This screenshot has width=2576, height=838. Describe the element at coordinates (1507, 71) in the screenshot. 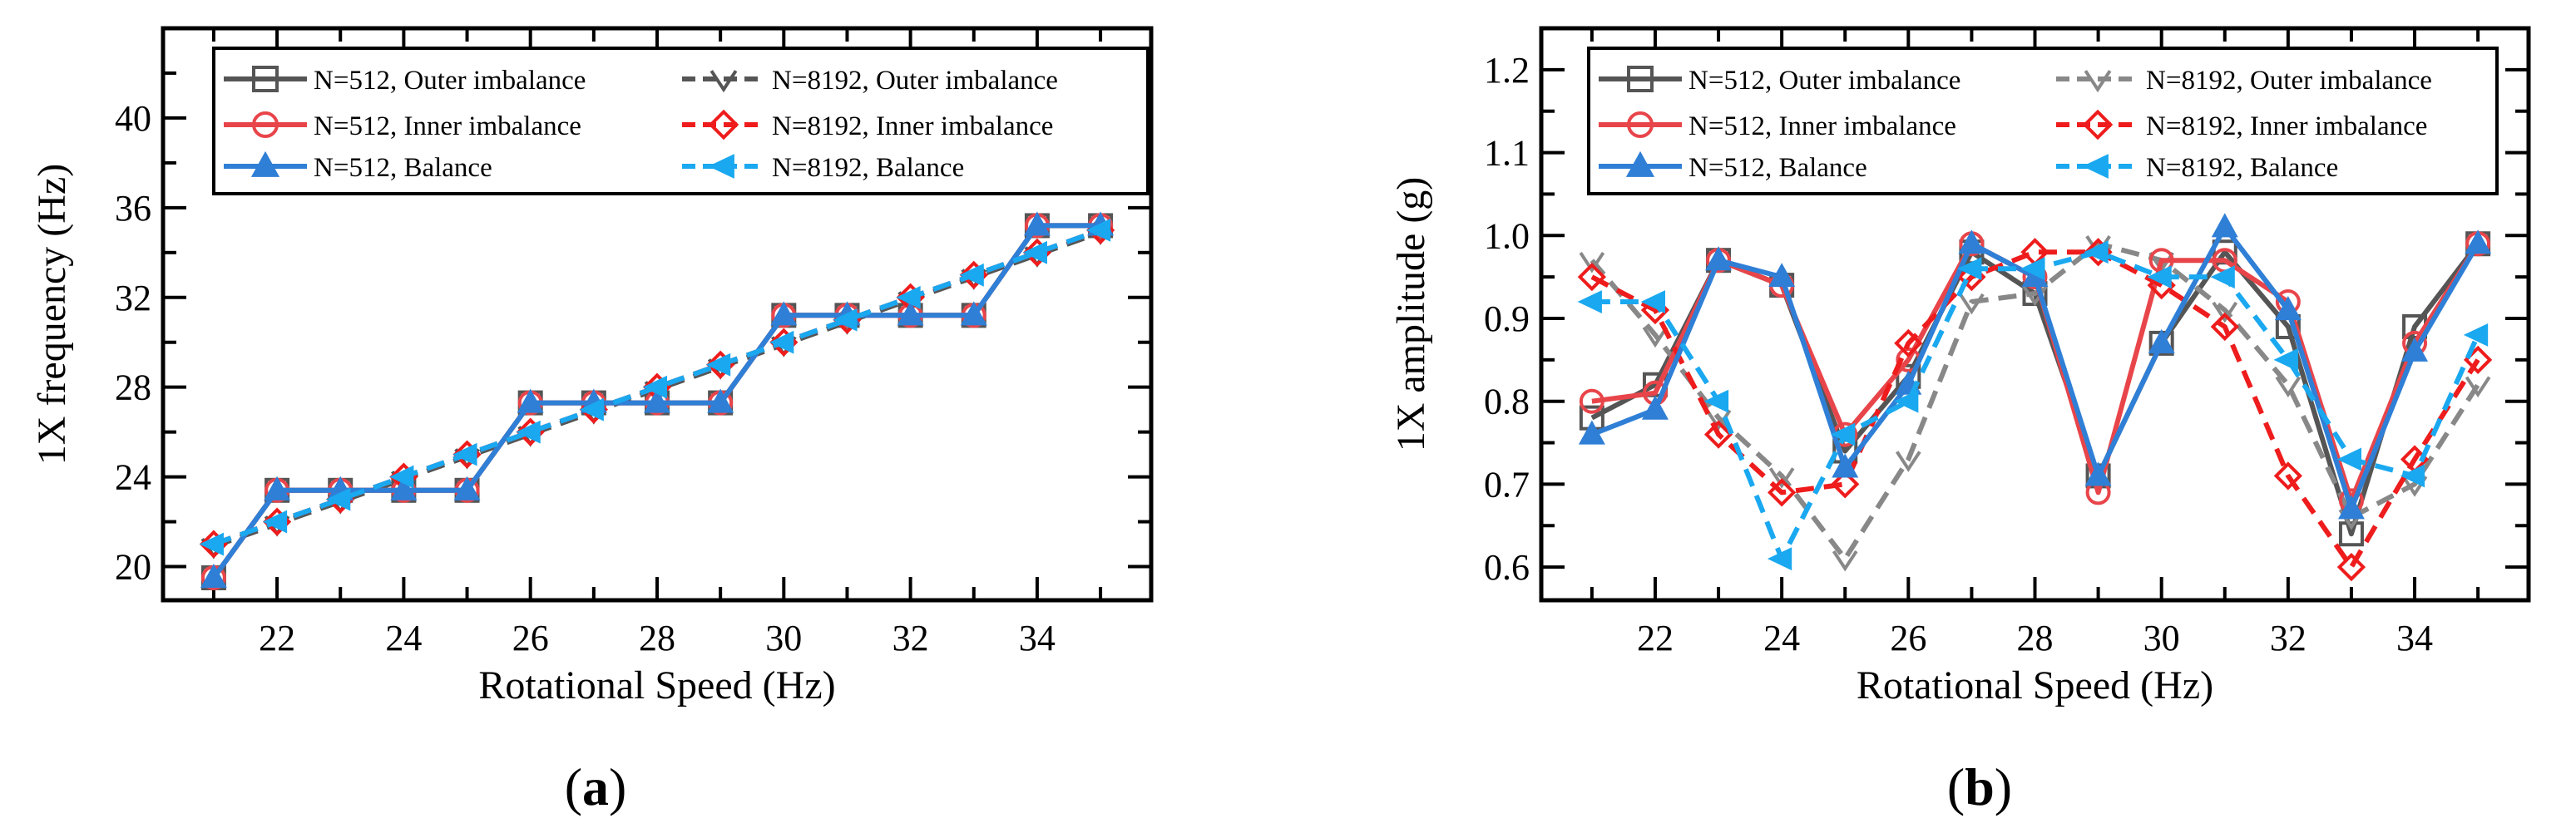

I see `y-tick-label: 1.2` at that location.